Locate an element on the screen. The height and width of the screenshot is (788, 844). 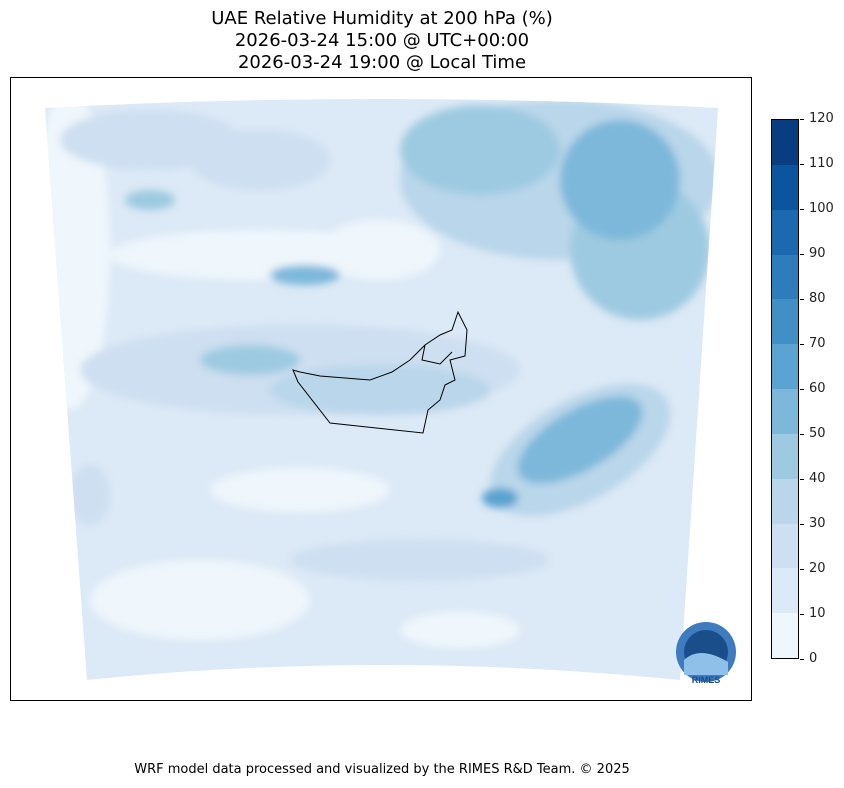
colorbar-tick-label: 110 is located at coordinates (817, 163).